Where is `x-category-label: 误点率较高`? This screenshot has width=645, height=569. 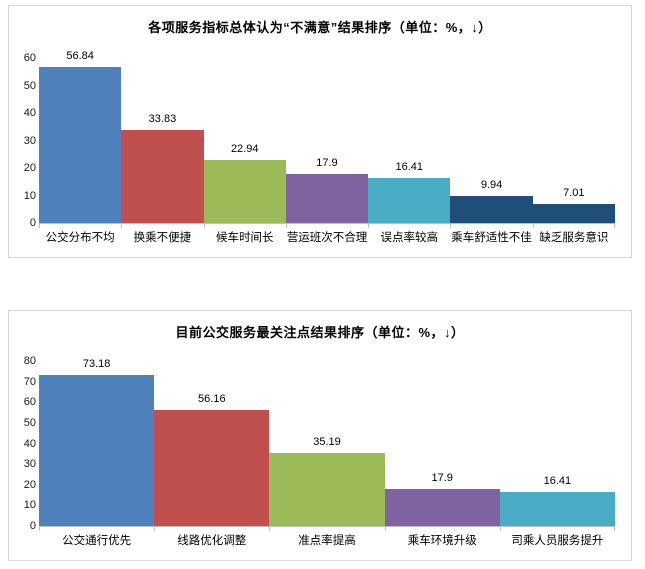
x-category-label: 误点率较高 is located at coordinates (409, 238).